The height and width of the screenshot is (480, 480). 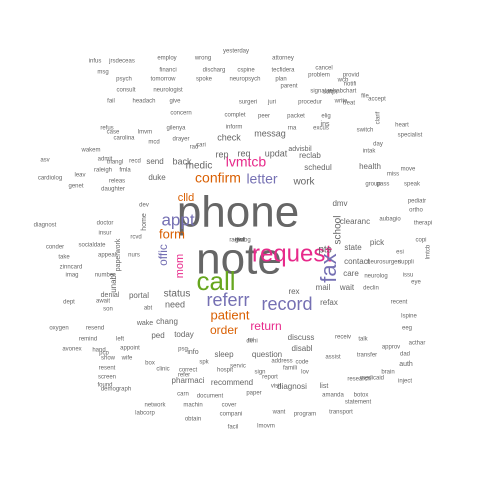 What do you see at coordinates (305, 373) in the screenshot?
I see `word-lov: lov` at bounding box center [305, 373].